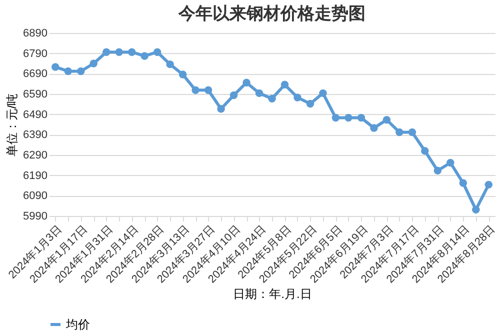 Image resolution: width=501 pixels, height=336 pixels. What do you see at coordinates (35, 135) in the screenshot?
I see `y-tick-label: 6390` at bounding box center [35, 135].